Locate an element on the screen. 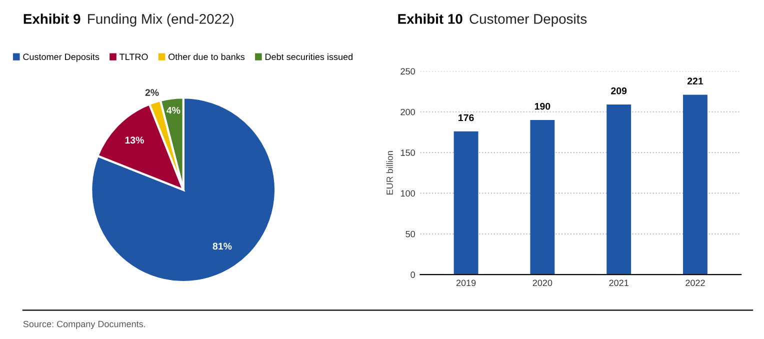  legend-label: TLTRO is located at coordinates (134, 57).